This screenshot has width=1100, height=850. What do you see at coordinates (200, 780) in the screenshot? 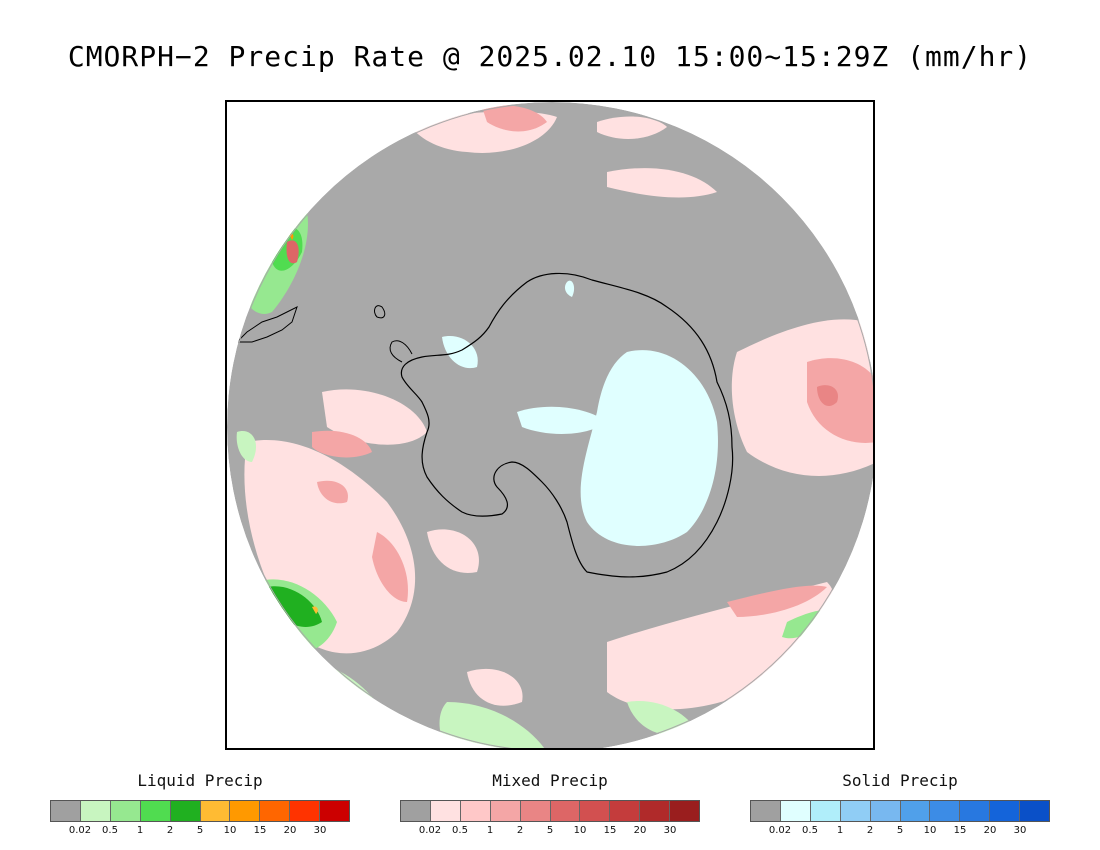
I see `legend-title: Liquid Precip` at bounding box center [200, 780].